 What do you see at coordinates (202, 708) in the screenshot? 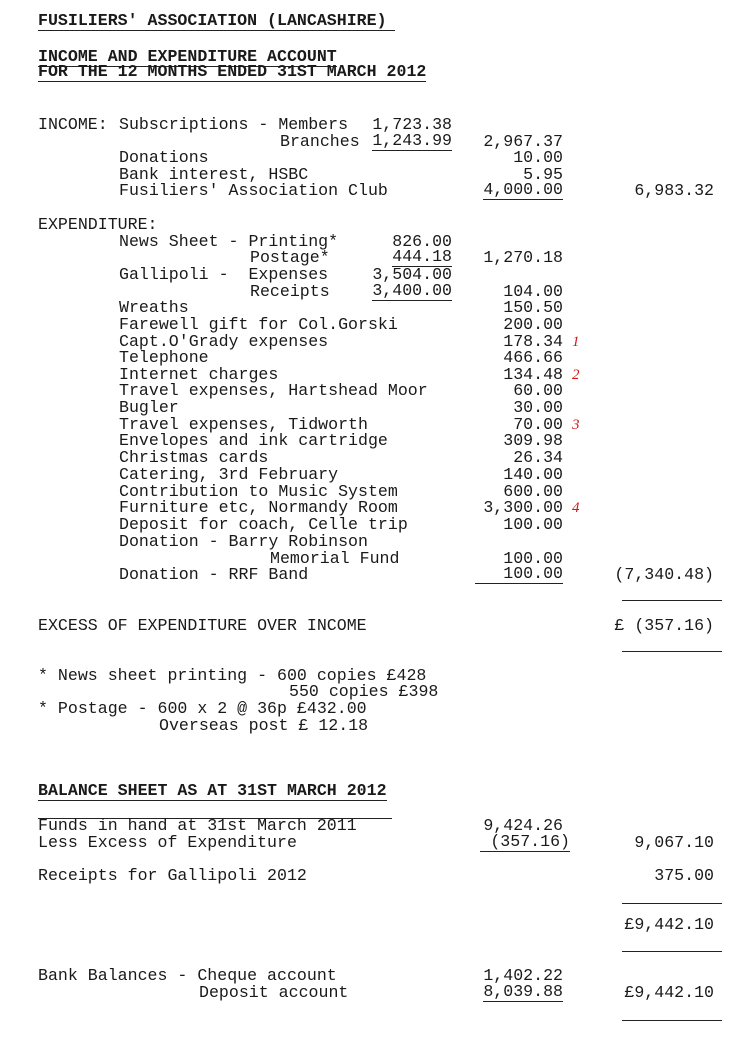
I see `footnote: * Postage - 600 x 2 @ 36p £432.00` at bounding box center [202, 708].